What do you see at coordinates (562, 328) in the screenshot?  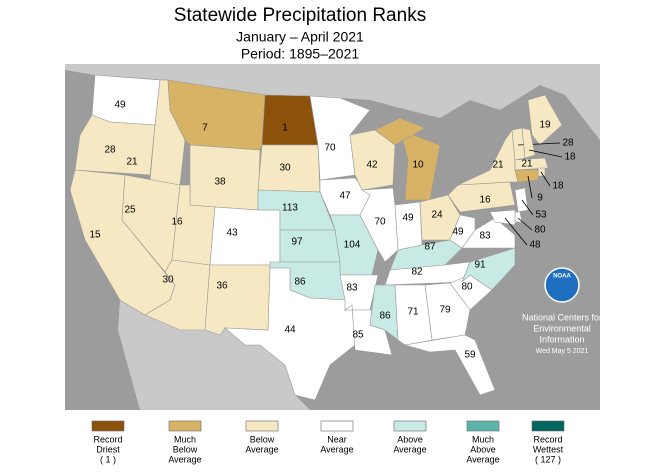 I see `credit-line: Environmental` at bounding box center [562, 328].